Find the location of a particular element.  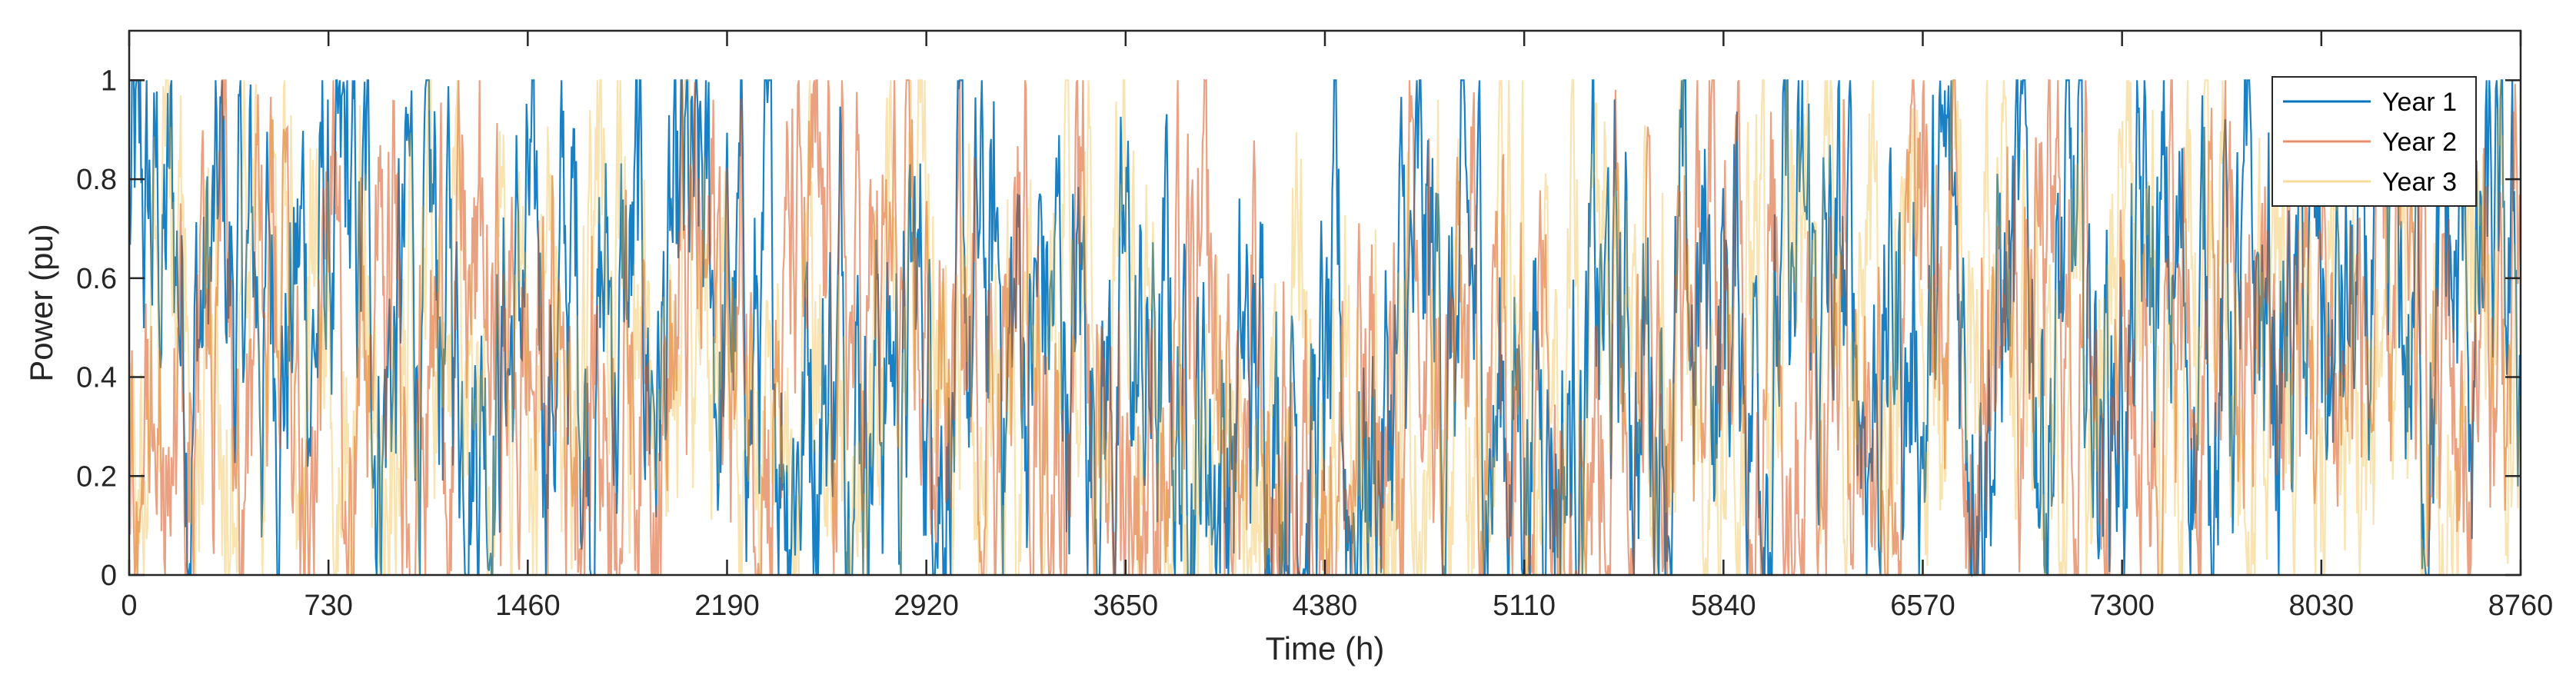

y-tick-label: 0 is located at coordinates (109, 576).